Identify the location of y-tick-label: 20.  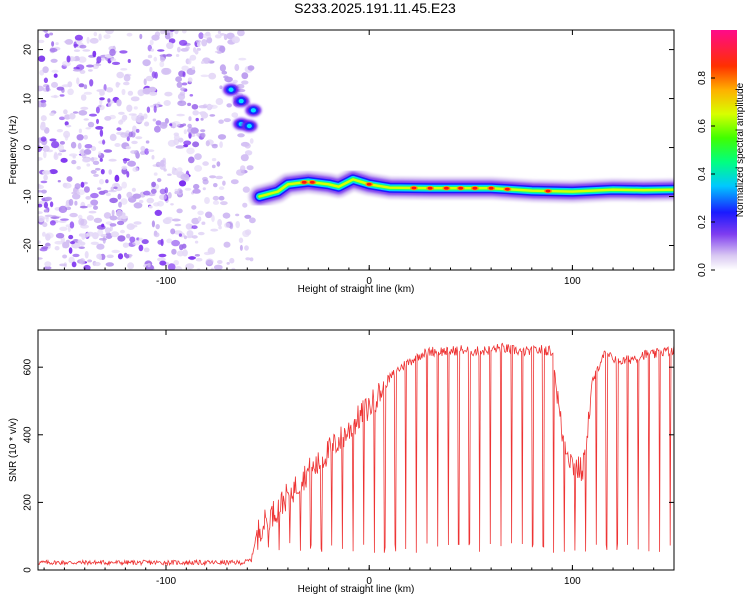
(28, 50).